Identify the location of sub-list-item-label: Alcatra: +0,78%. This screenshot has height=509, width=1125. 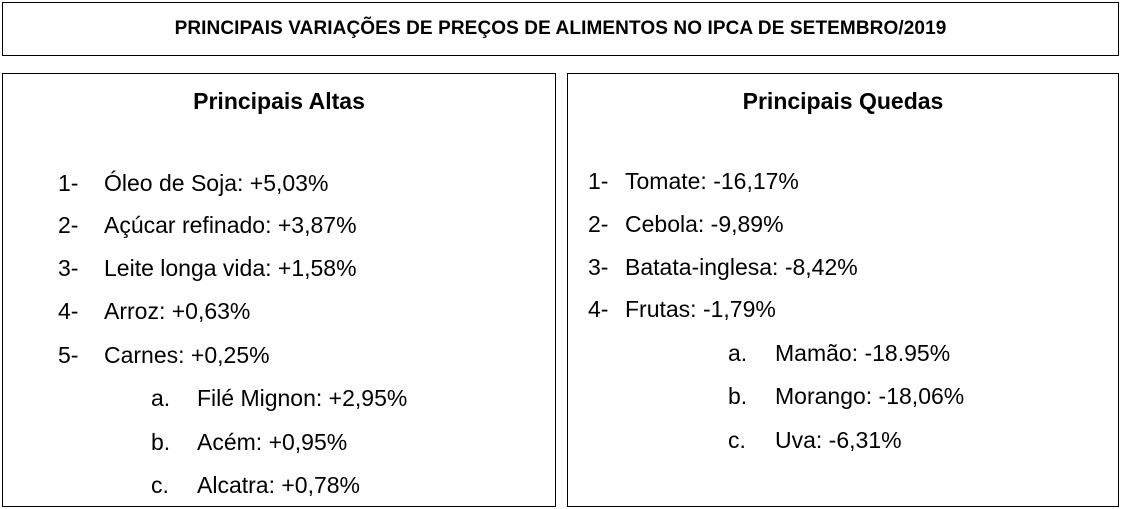
(279, 485).